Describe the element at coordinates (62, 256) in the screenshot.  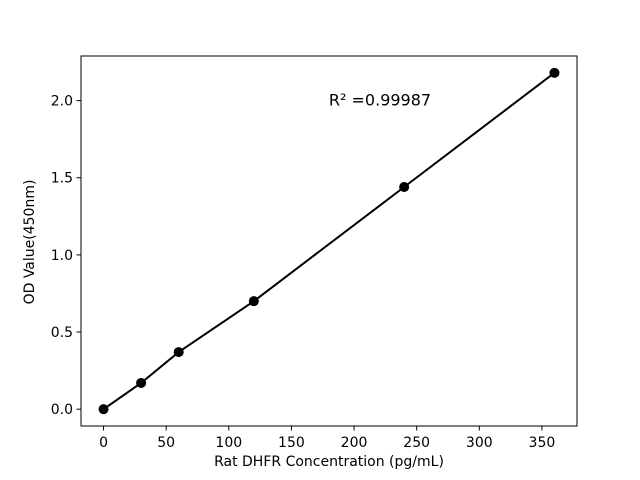
I see `y-tick-label: 1.0` at that location.